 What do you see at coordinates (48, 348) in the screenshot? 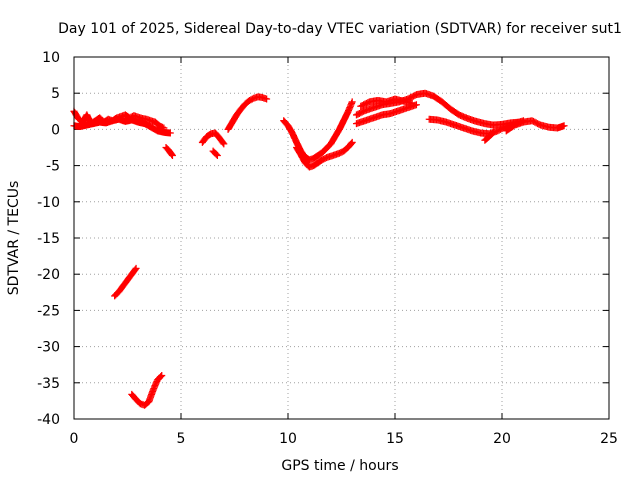
I see `y-tick-label: -30` at bounding box center [48, 348].